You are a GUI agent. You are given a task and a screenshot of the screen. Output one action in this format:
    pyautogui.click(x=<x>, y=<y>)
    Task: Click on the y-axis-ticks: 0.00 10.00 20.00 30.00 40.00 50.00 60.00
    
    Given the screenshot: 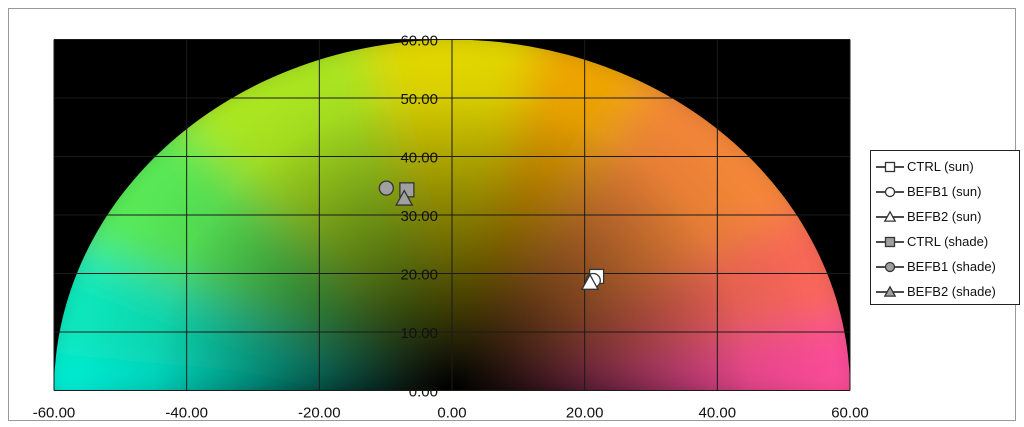 What is the action you would take?
    pyautogui.click(x=419, y=217)
    